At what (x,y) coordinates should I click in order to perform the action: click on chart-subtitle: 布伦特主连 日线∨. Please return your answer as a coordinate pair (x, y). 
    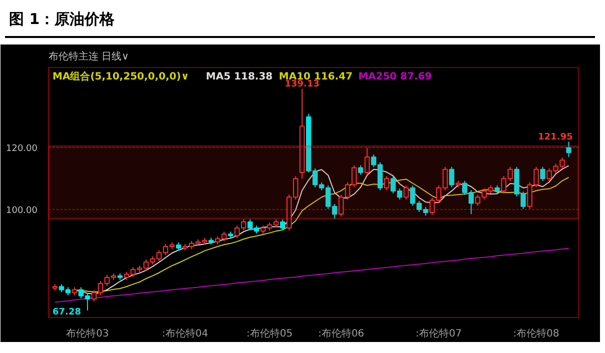
    Looking at the image, I should click on (88, 56).